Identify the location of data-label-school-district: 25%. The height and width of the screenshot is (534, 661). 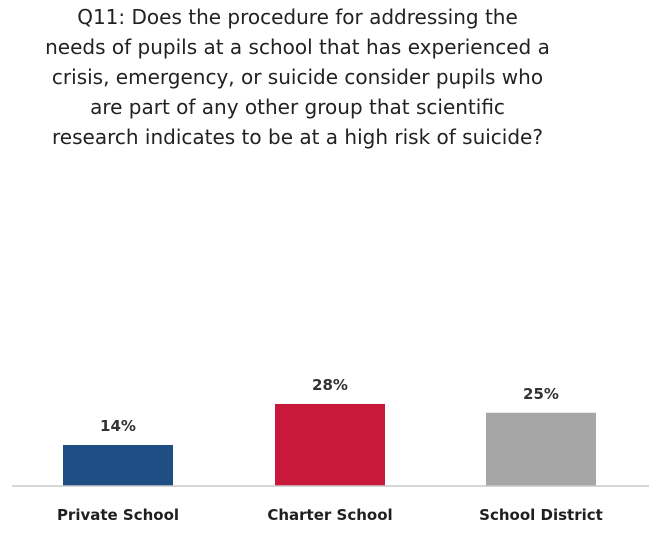
(541, 394).